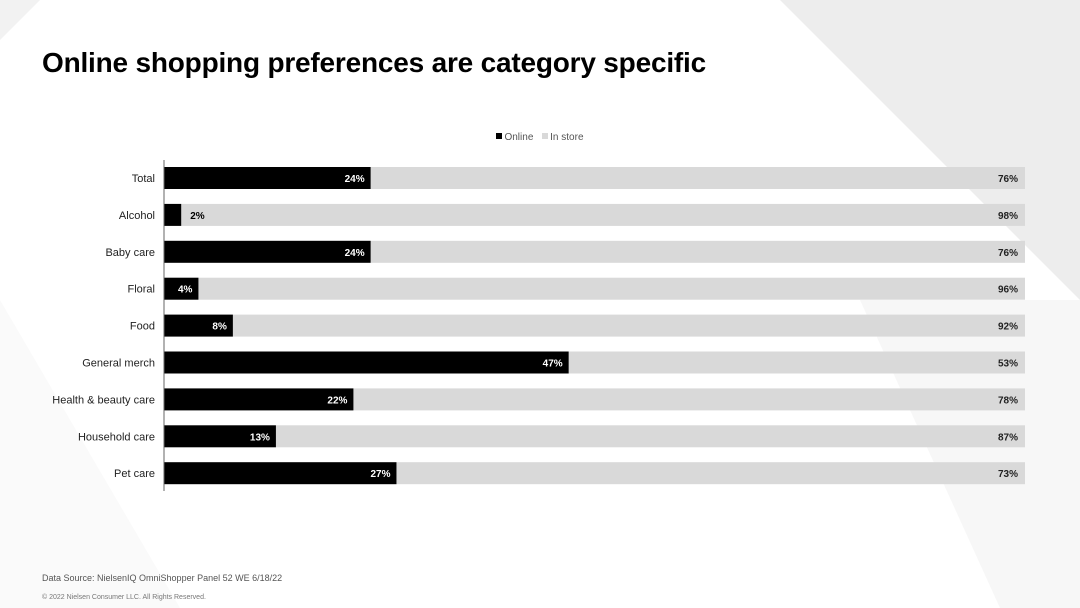 The width and height of the screenshot is (1080, 608). I want to click on category-label: Food, so click(142, 327).